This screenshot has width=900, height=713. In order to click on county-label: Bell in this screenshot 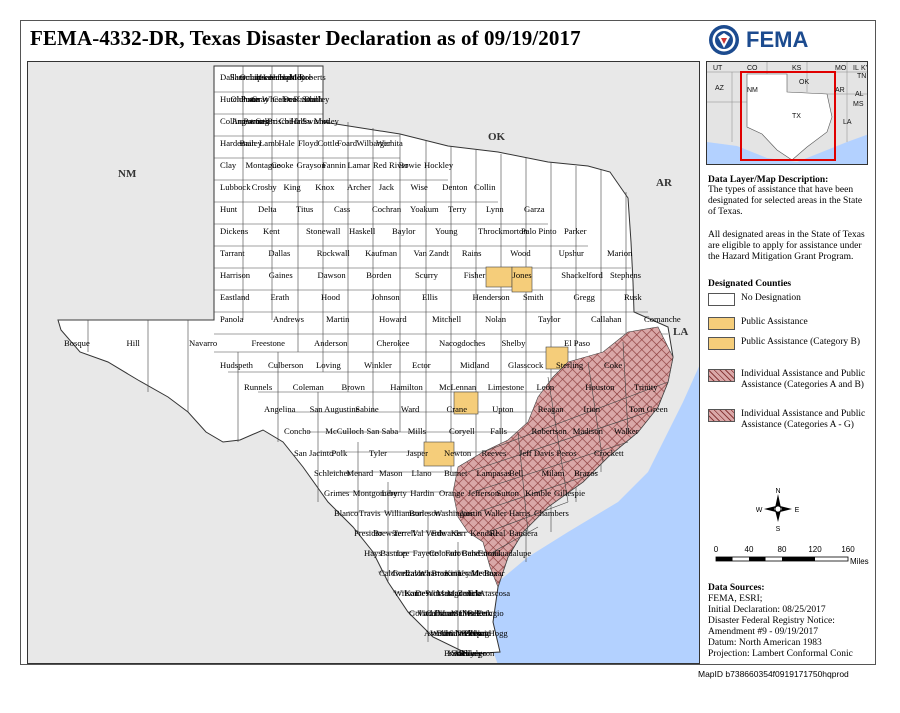, I will do `click(516, 473)`.